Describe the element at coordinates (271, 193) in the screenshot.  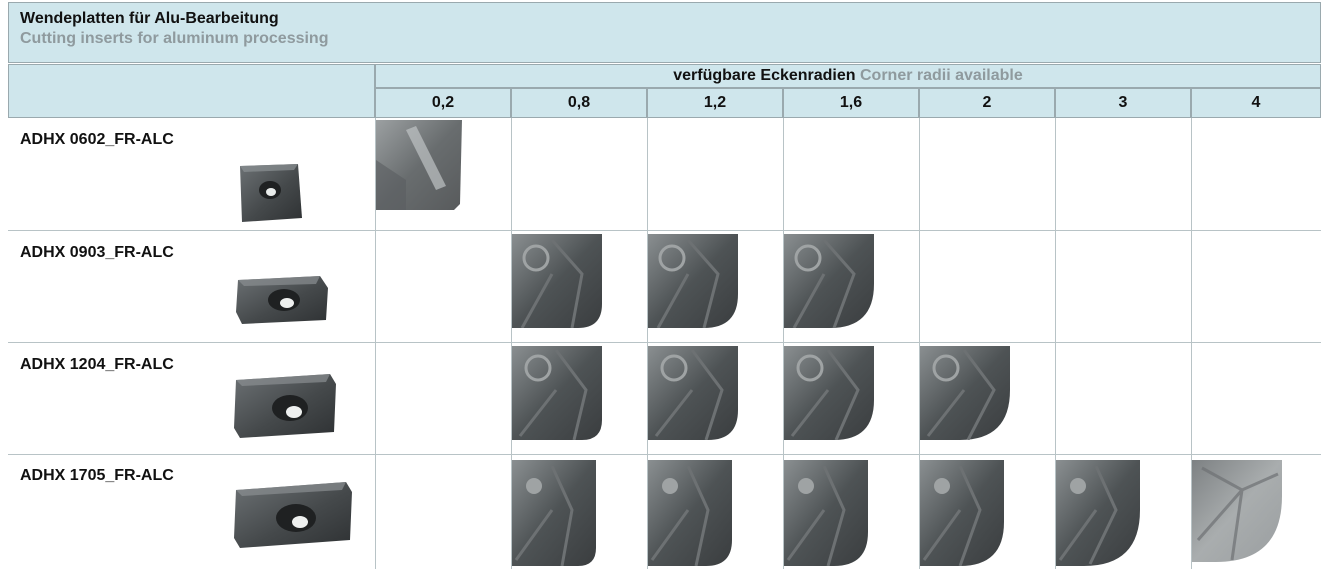
I see `insert-0602-photo-icon` at that location.